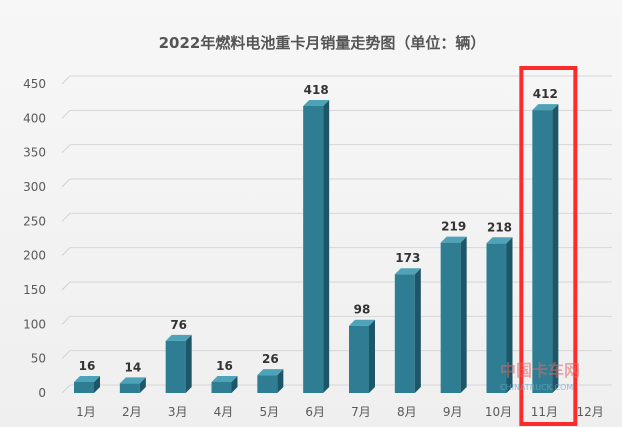 This screenshot has width=622, height=427. Describe the element at coordinates (34, 187) in the screenshot. I see `y-tick-label: 300` at that location.